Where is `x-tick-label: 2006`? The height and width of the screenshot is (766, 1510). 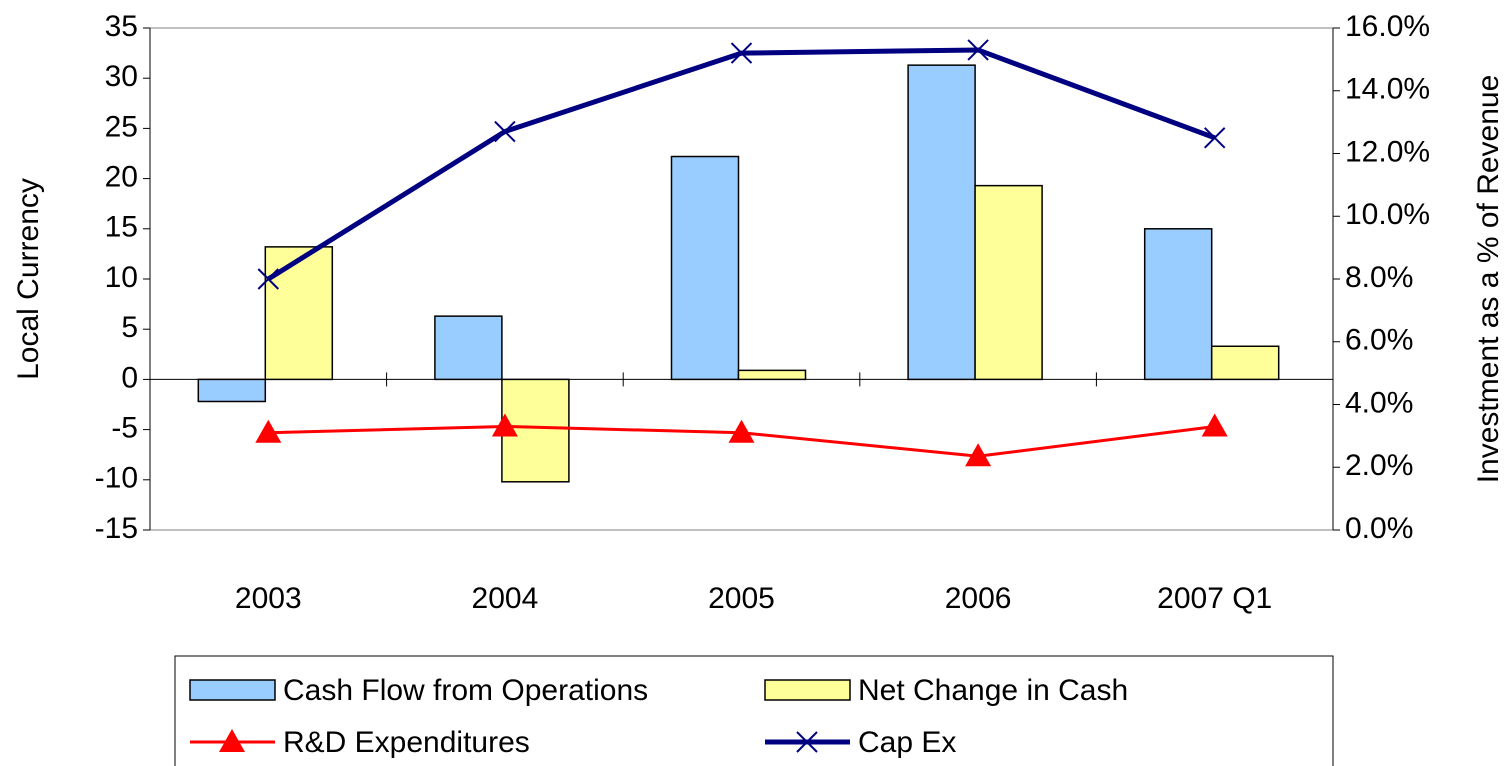
x-tick-label: 2006 is located at coordinates (978, 598).